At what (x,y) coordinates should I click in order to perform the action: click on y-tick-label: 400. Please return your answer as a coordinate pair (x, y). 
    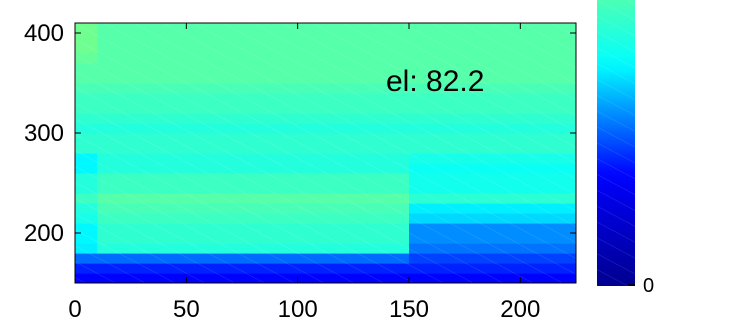
    Looking at the image, I should click on (44, 33).